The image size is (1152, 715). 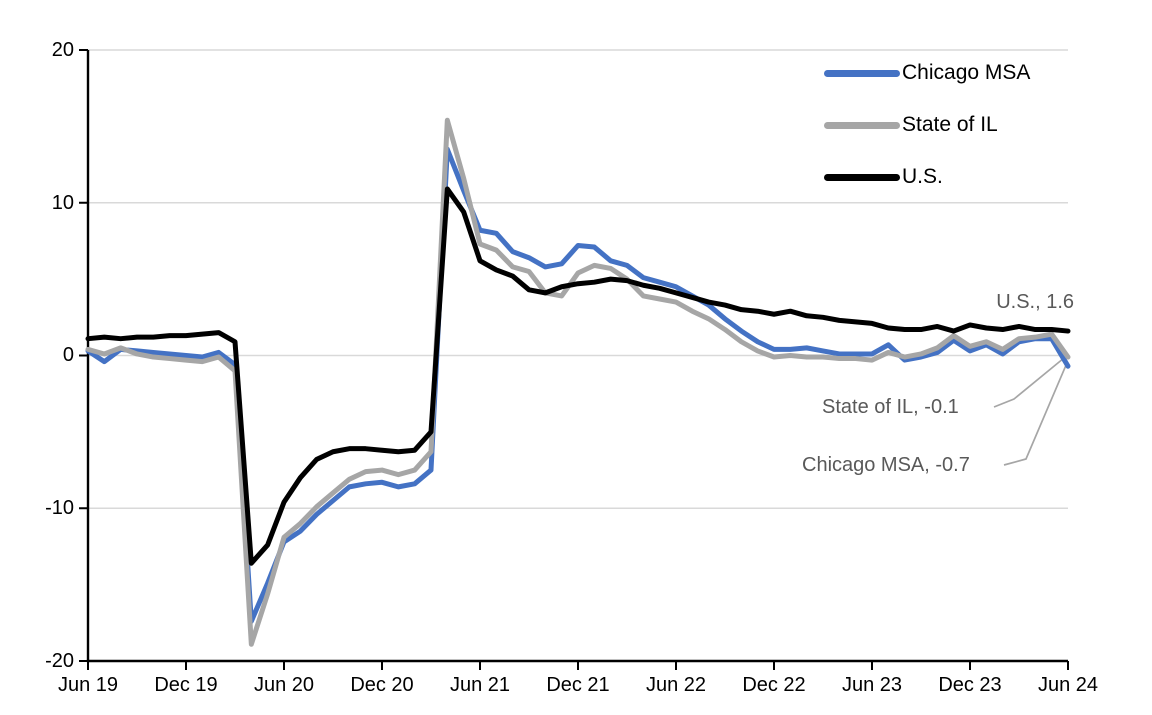 I want to click on x-tick-label: Jun 23, so click(x=872, y=685).